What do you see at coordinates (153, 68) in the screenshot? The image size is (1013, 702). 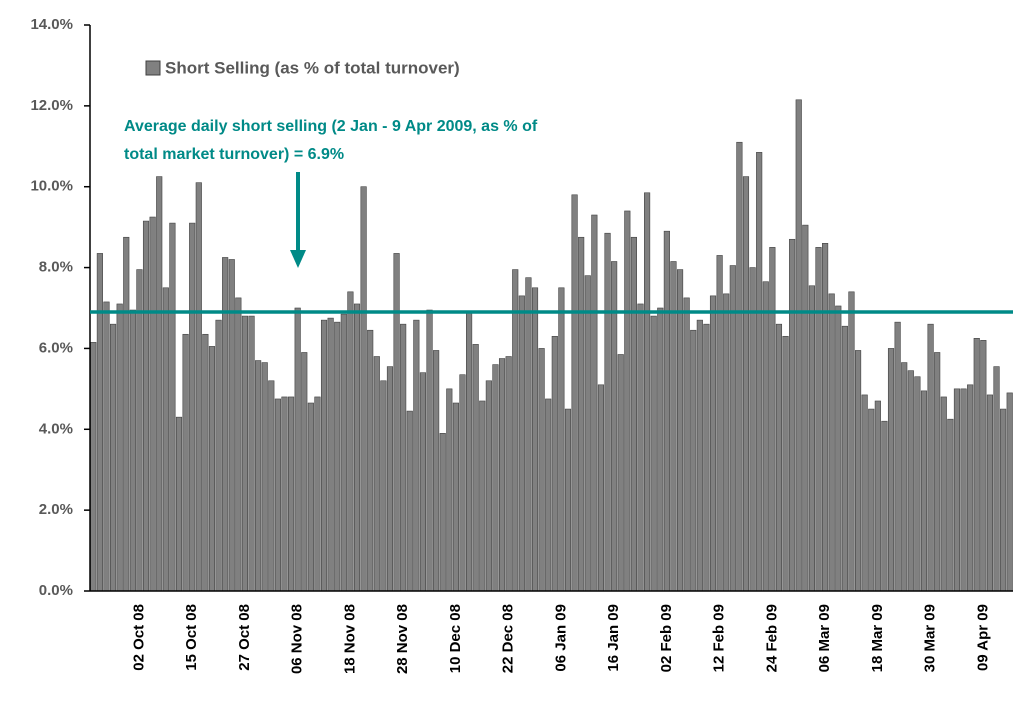 I see `legend-swatch` at bounding box center [153, 68].